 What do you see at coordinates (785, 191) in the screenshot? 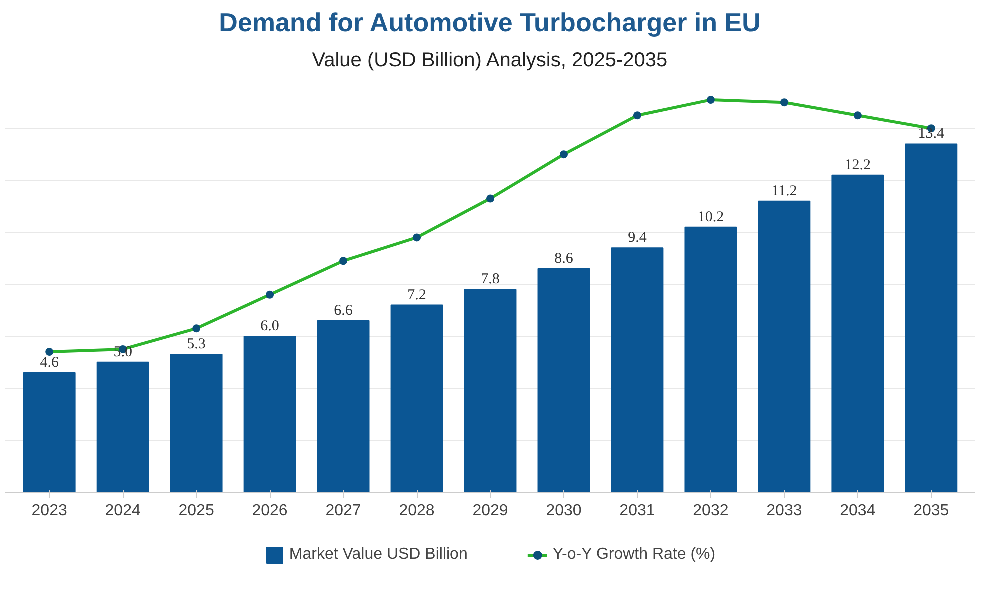
I see `data-label: 11.2` at bounding box center [785, 191].